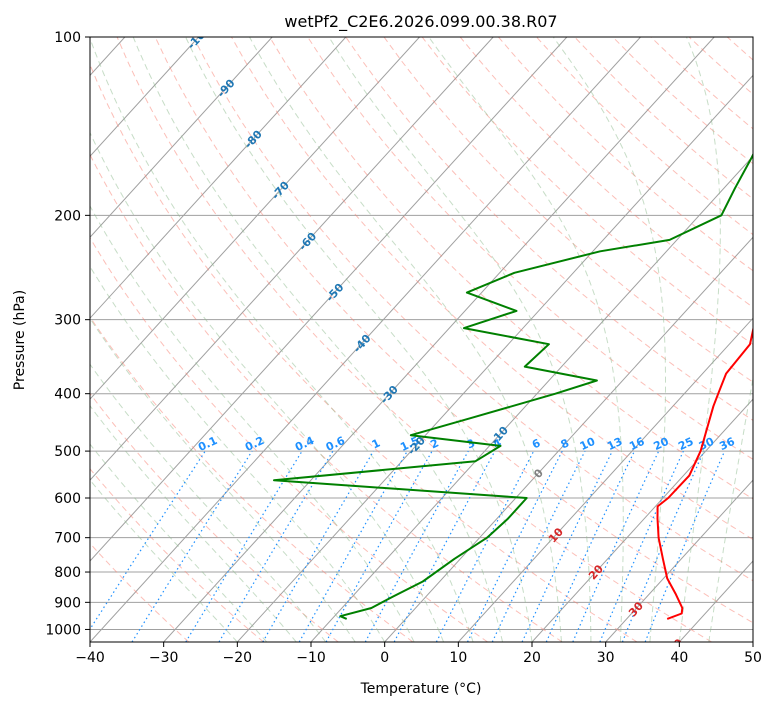  What do you see at coordinates (90, 658) in the screenshot?
I see `x-tick-label: −40` at bounding box center [90, 658].